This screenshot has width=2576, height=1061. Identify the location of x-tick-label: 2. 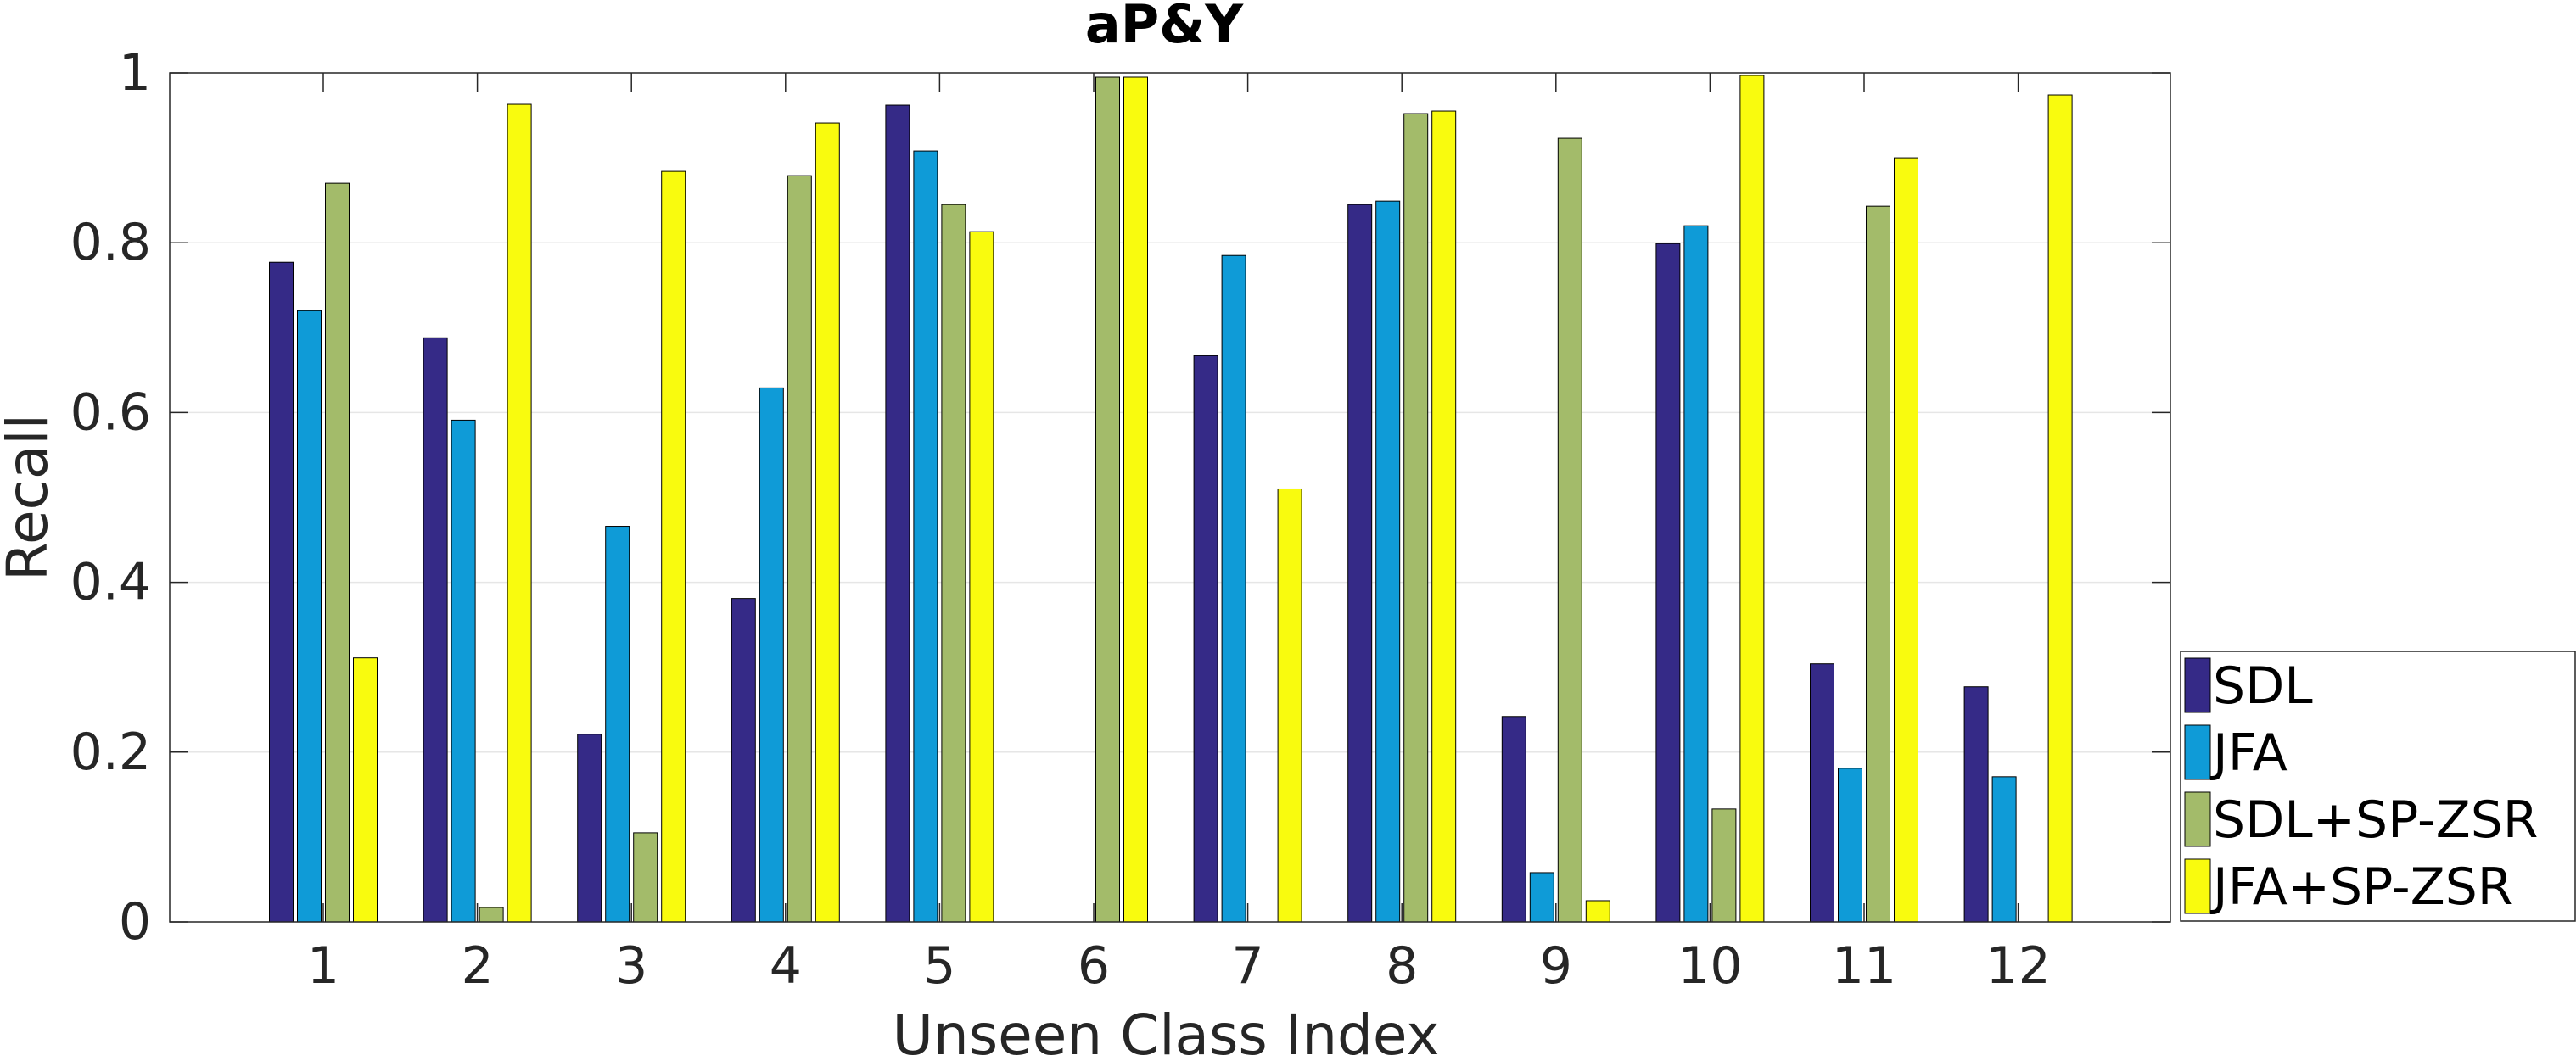
(478, 966).